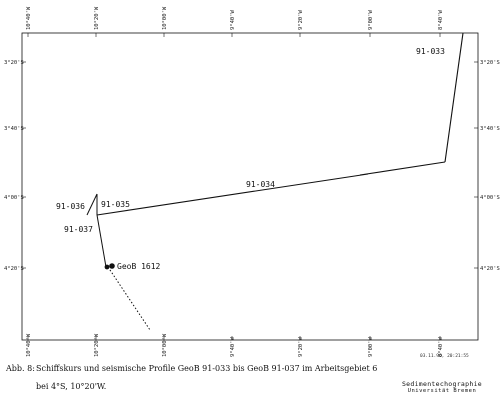 This screenshot has width=500, height=400. What do you see at coordinates (29, 18) in the screenshot?
I see `top-lon-label: 10°40'W` at bounding box center [29, 18].